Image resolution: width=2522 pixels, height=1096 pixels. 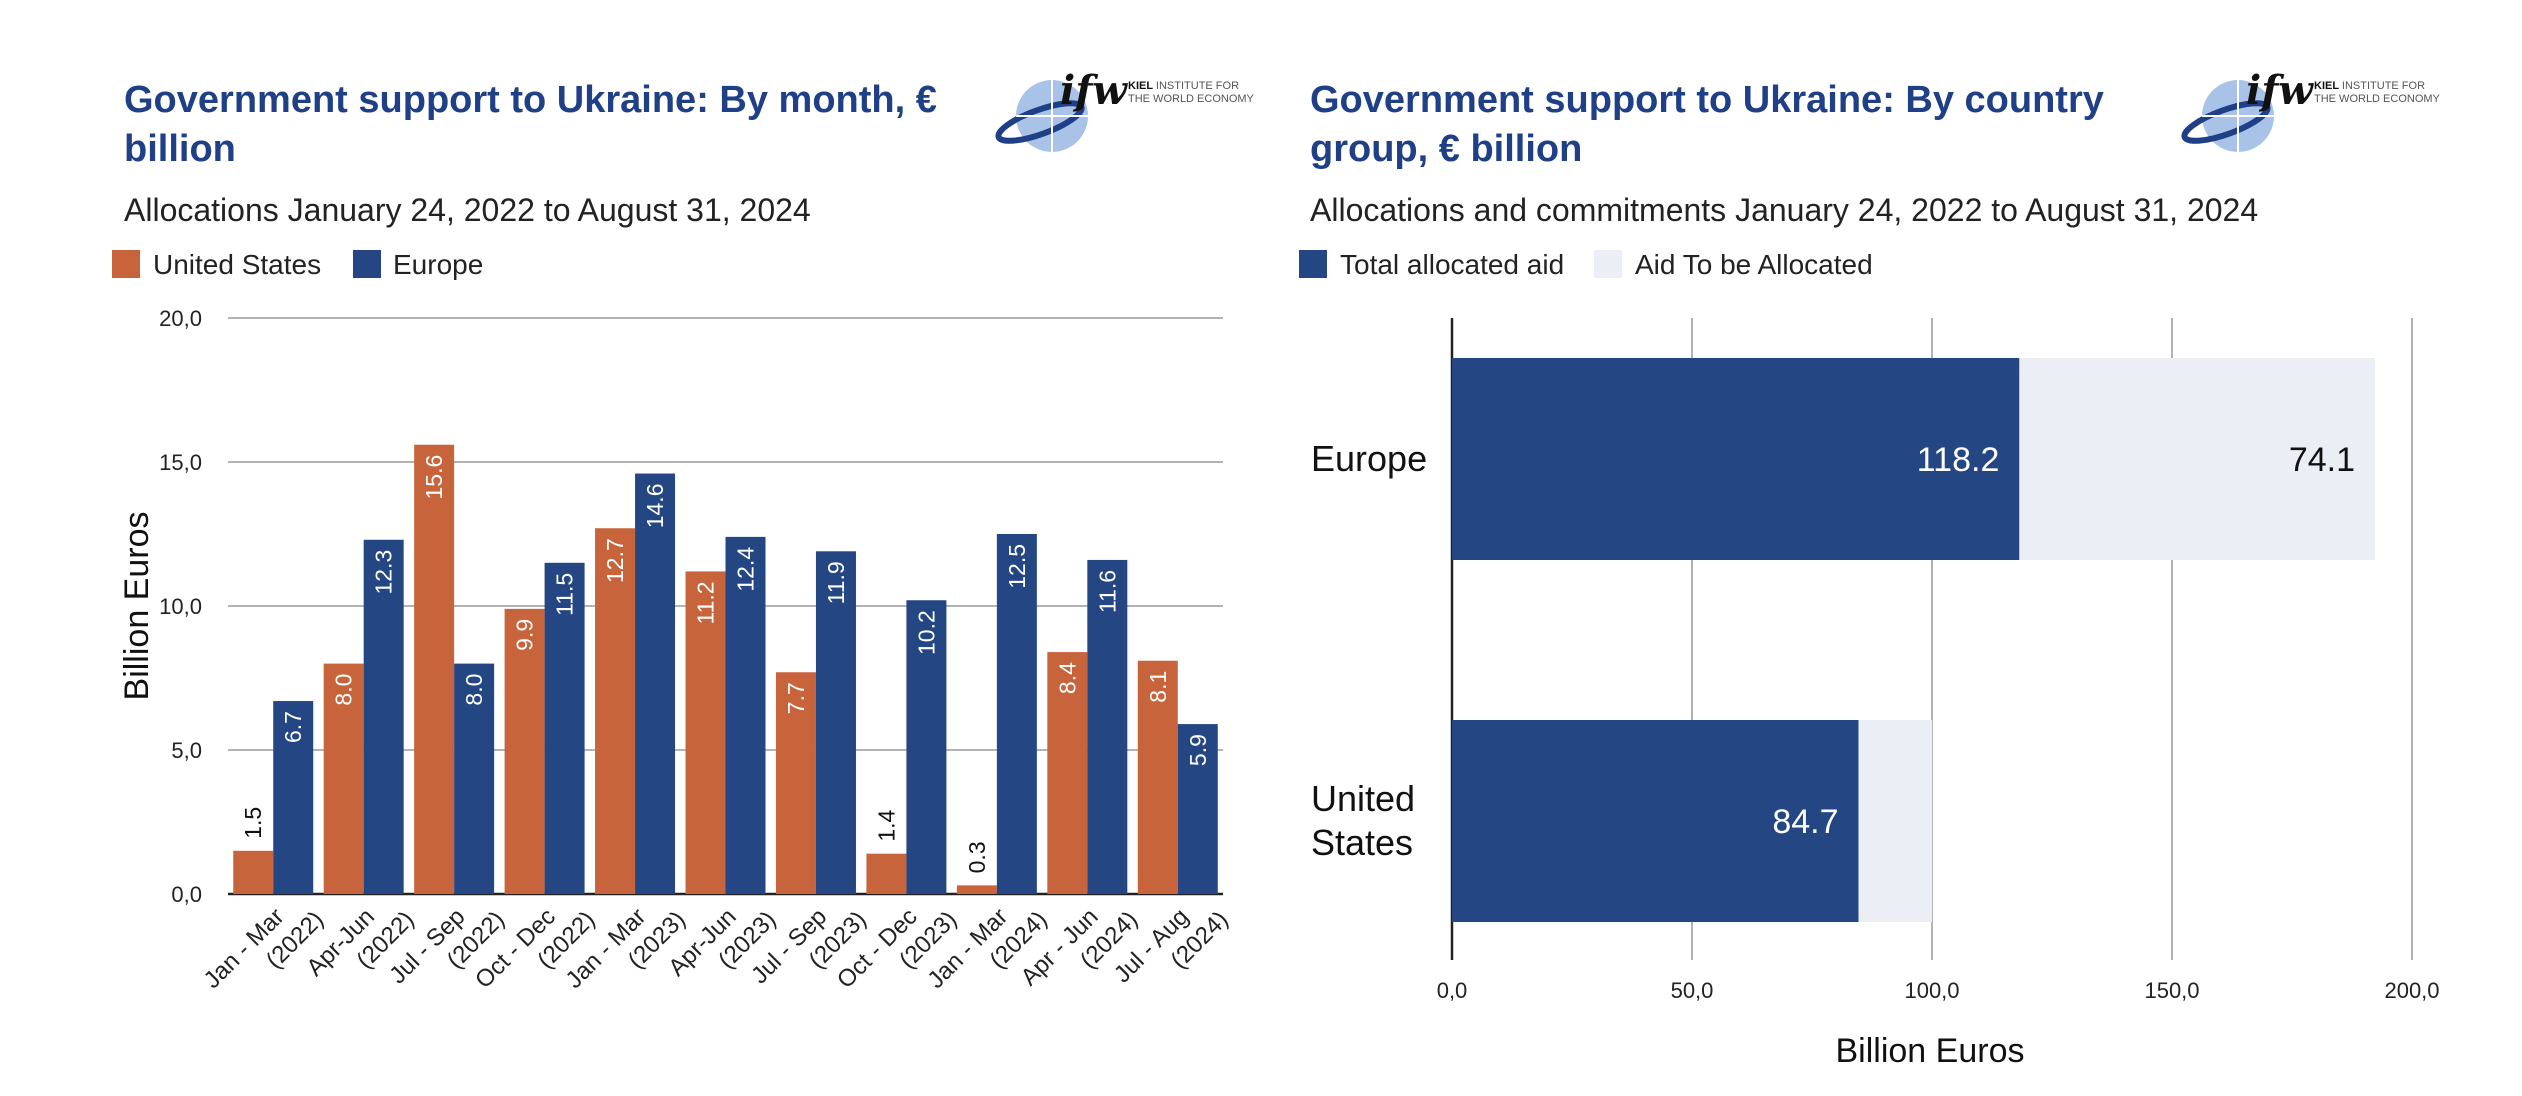 What do you see at coordinates (253, 823) in the screenshot?
I see `bar-value-label: 1.5` at bounding box center [253, 823].